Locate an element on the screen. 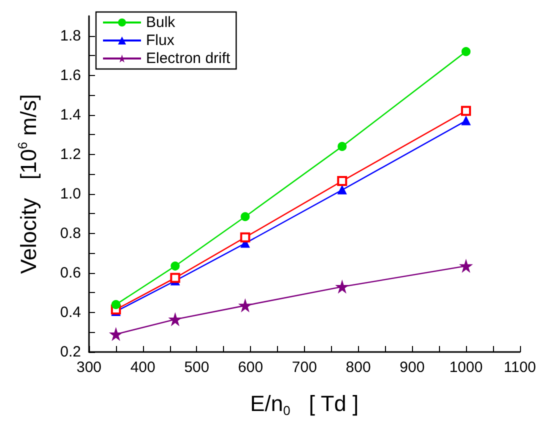  y-tick-label: 1.0 is located at coordinates (70, 193).